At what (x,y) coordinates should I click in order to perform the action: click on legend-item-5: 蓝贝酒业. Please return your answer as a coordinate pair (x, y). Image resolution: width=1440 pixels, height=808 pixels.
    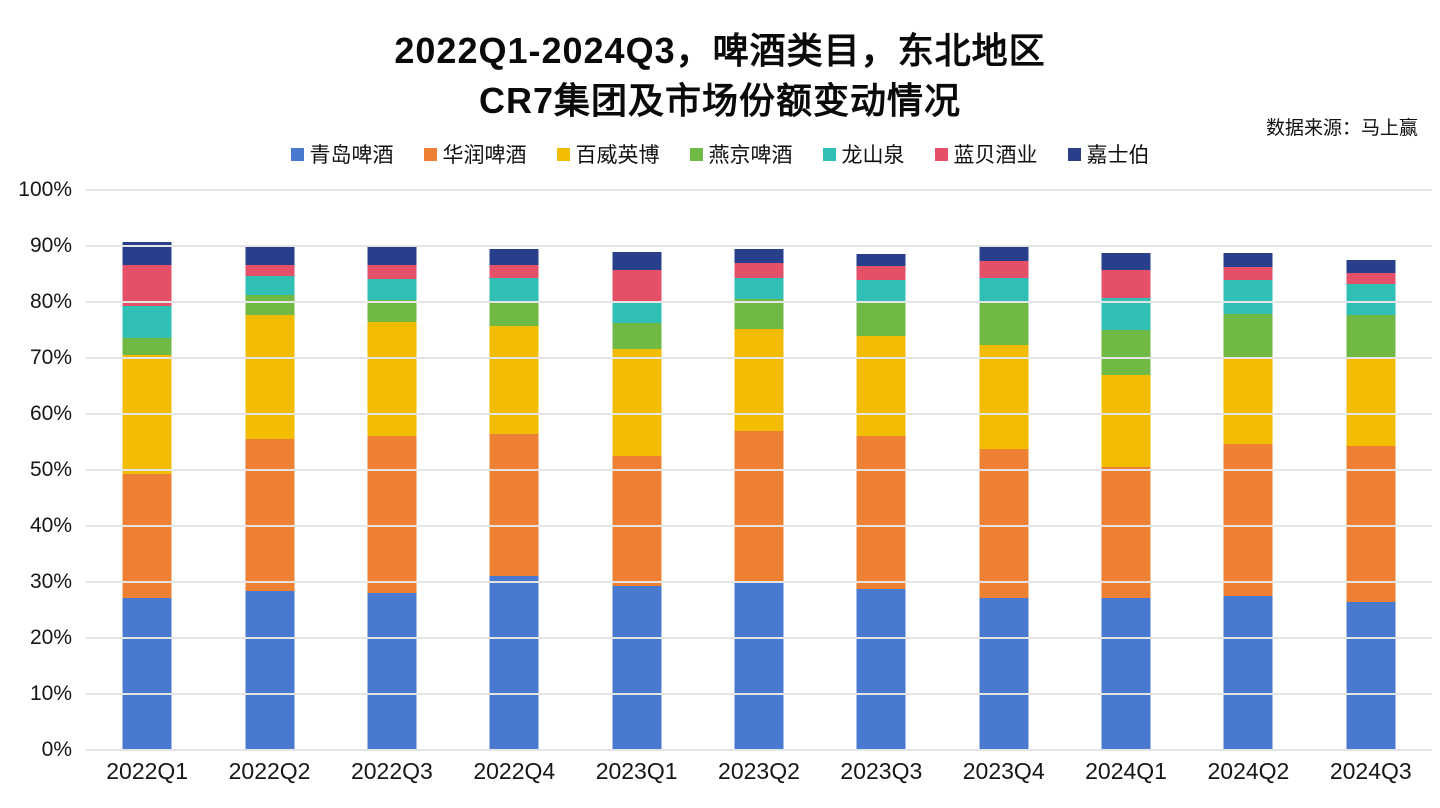
    Looking at the image, I should click on (986, 154).